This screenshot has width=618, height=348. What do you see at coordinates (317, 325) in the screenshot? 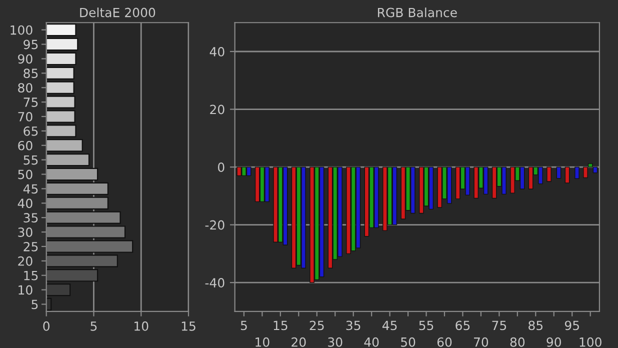
I see `x-tick-label: 25` at bounding box center [317, 325].